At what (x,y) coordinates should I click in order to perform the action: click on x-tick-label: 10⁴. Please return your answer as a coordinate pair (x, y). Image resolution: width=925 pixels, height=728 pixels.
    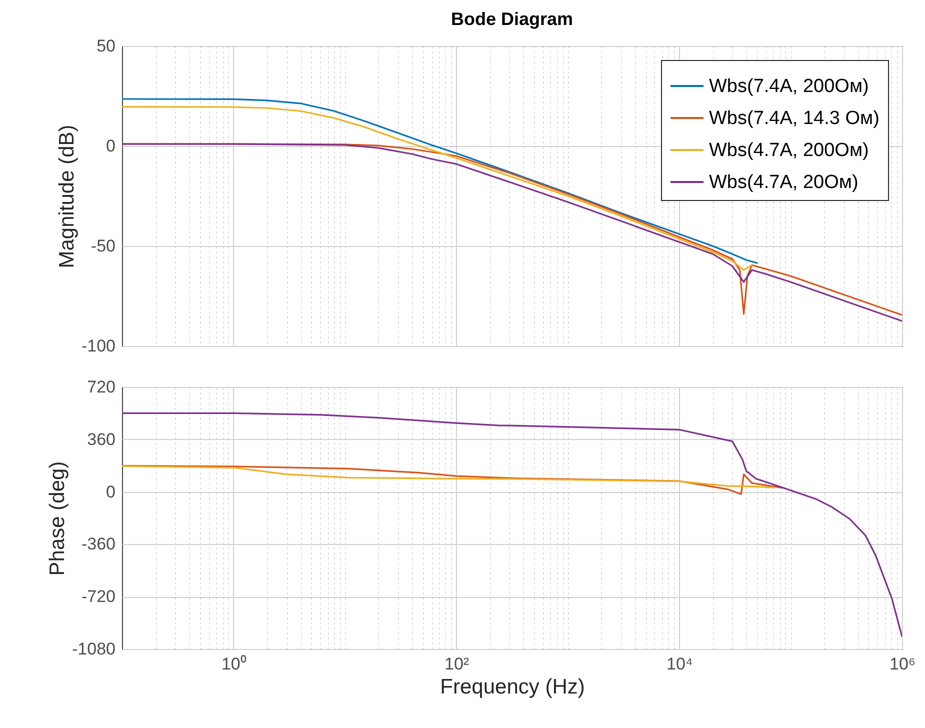
    Looking at the image, I should click on (679, 664).